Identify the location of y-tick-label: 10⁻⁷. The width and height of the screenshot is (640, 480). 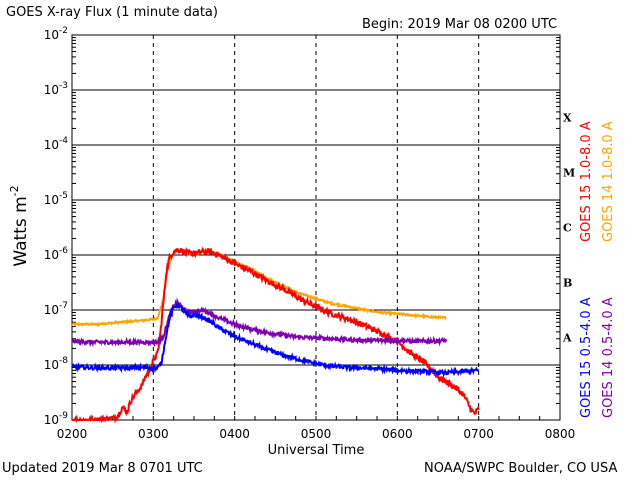
(56, 309).